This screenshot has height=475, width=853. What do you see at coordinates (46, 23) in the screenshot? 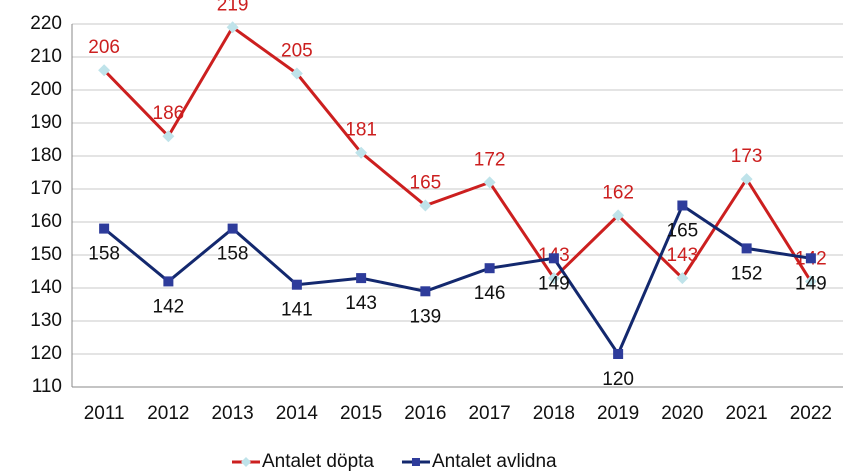
I see `y-tick-label: 220` at bounding box center [46, 23].